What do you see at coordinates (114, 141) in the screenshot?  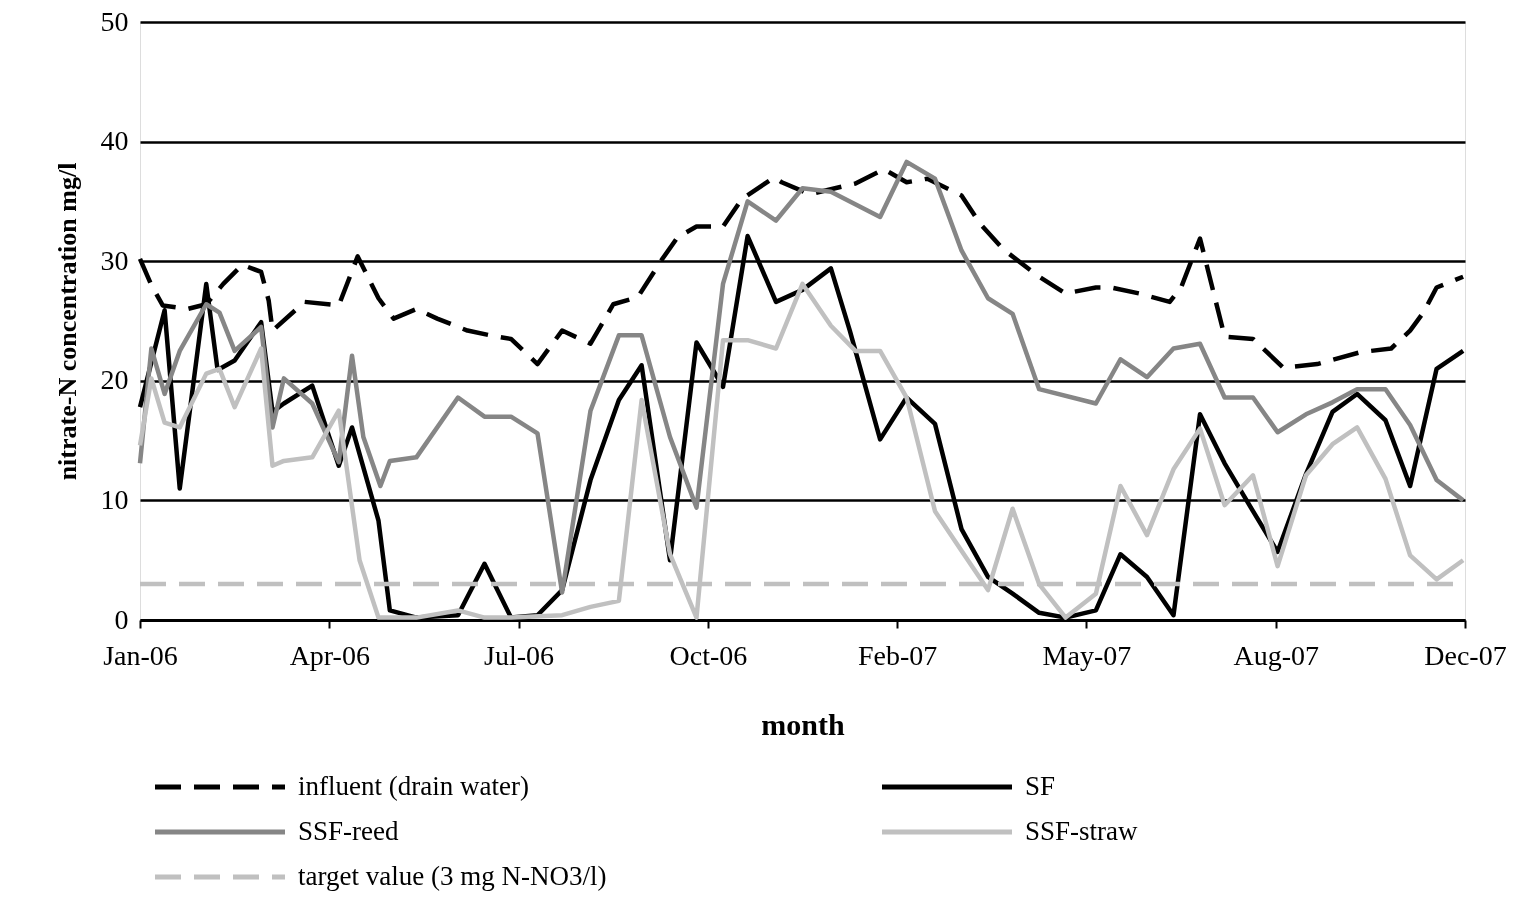 I see `y-tick-label: 40` at bounding box center [114, 141].